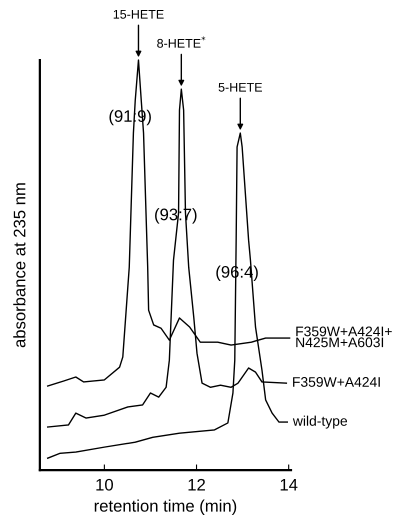 This screenshot has width=411, height=527. What do you see at coordinates (196, 484) in the screenshot?
I see `x-tick-label: 12` at bounding box center [196, 484].